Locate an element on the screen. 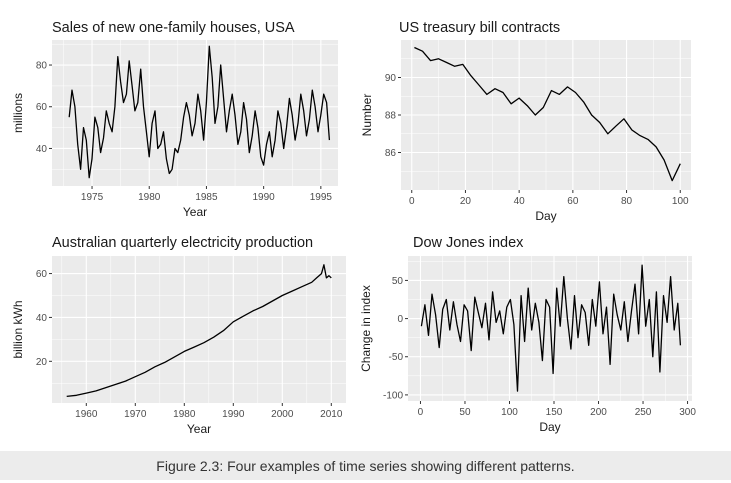  x-tick-label: 300 is located at coordinates (687, 412).